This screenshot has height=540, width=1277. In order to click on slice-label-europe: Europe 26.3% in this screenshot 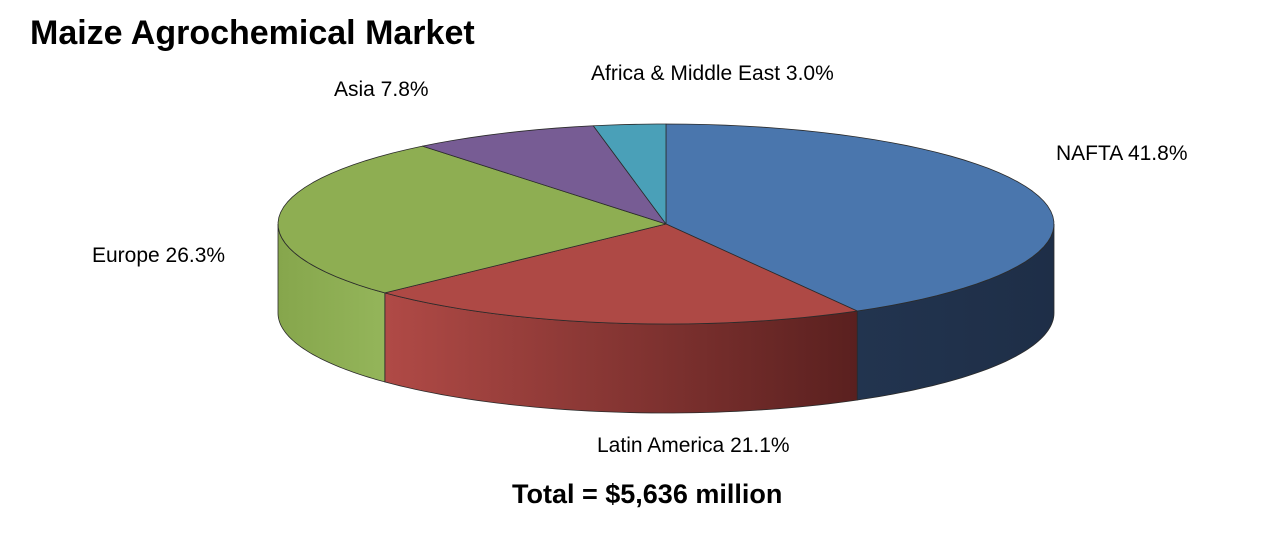, I will do `click(158, 255)`.